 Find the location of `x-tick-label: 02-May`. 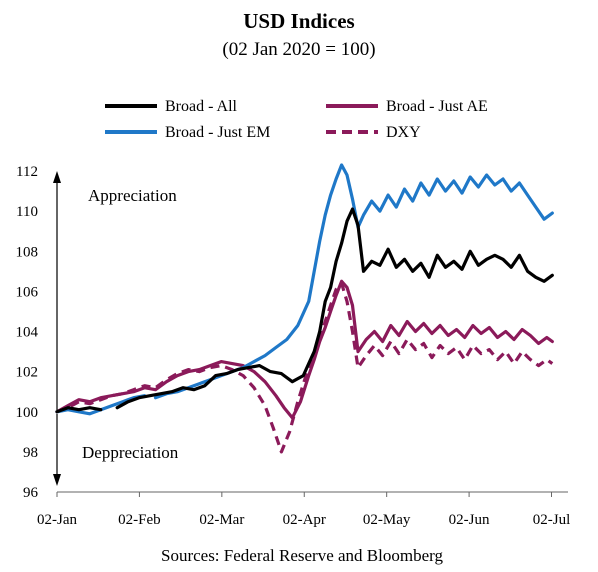

x-tick-label: 02-May is located at coordinates (387, 520).